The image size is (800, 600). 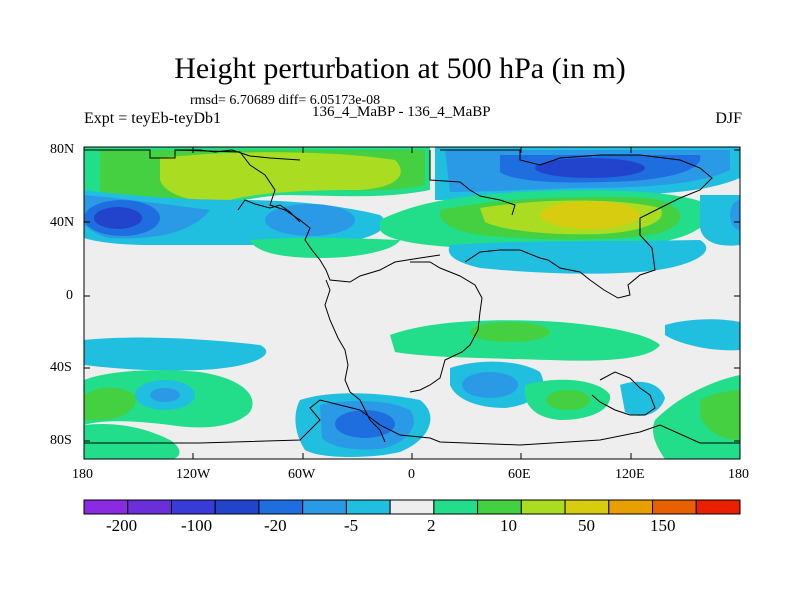 I want to click on stats-line: rmsd= 6.70689 diff= 6.05173e-08, so click(x=285, y=100).